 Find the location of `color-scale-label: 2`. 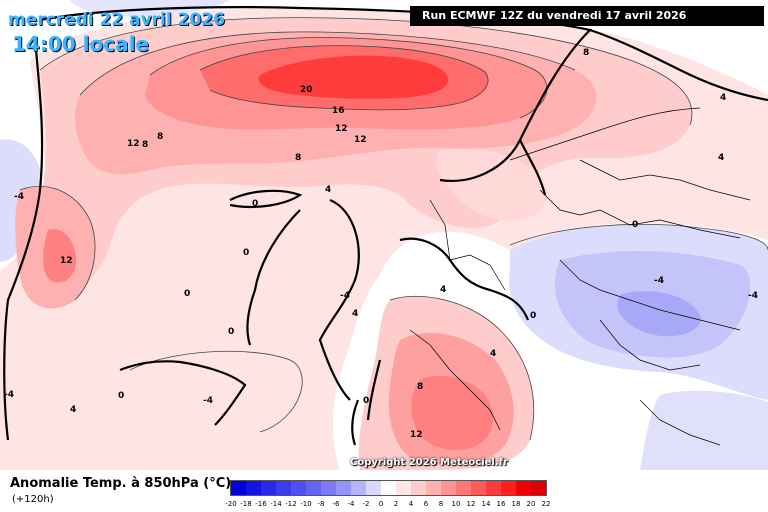

color-scale-label: 2 is located at coordinates (396, 504).